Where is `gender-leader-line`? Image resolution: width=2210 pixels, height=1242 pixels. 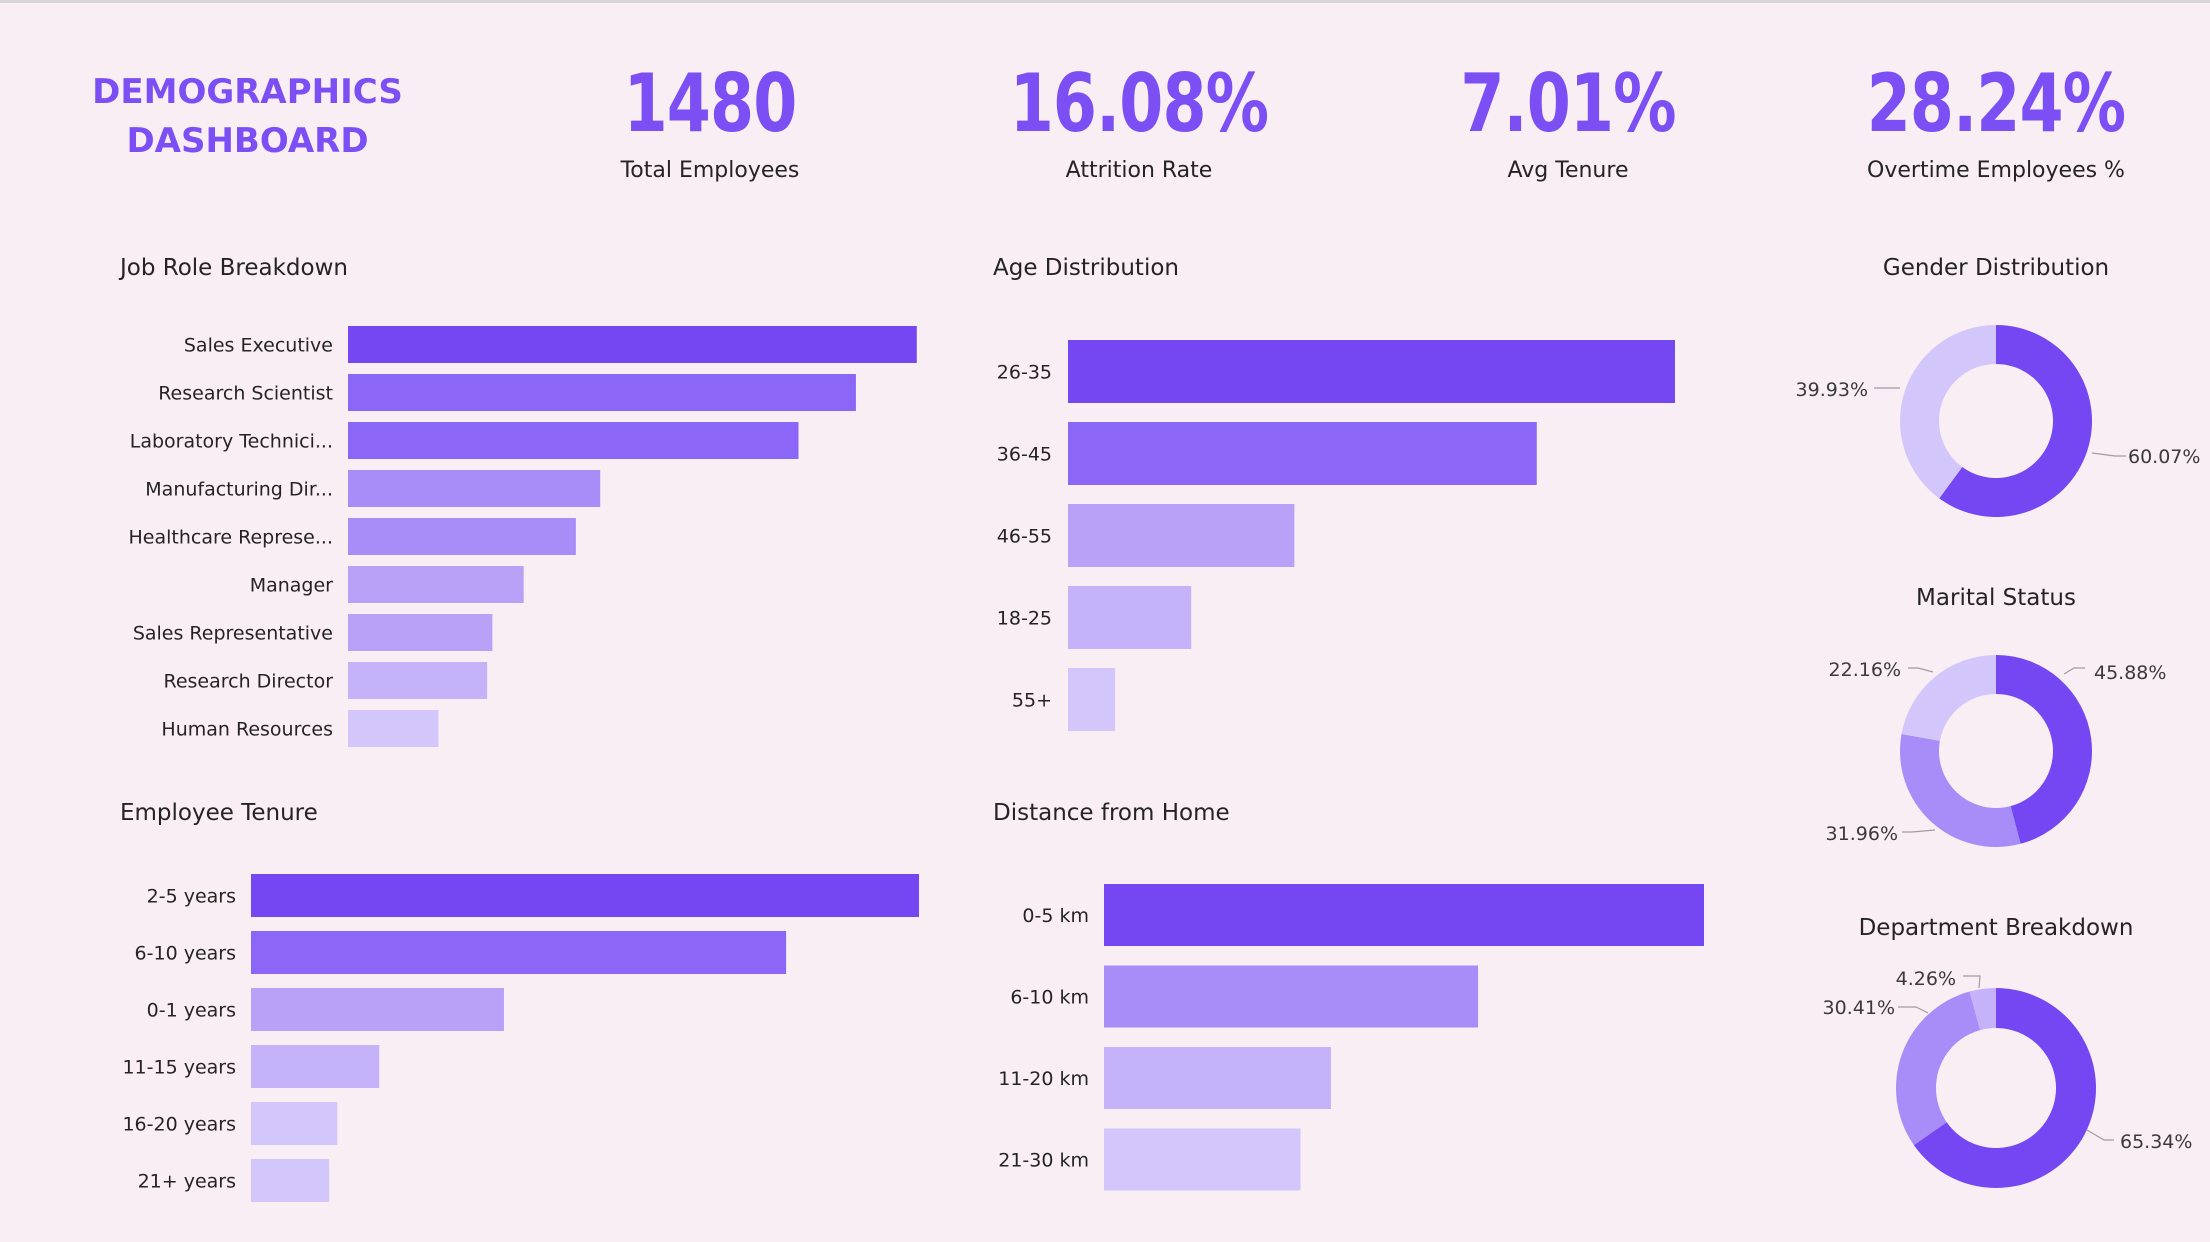 gender-leader-line is located at coordinates (2108, 454).